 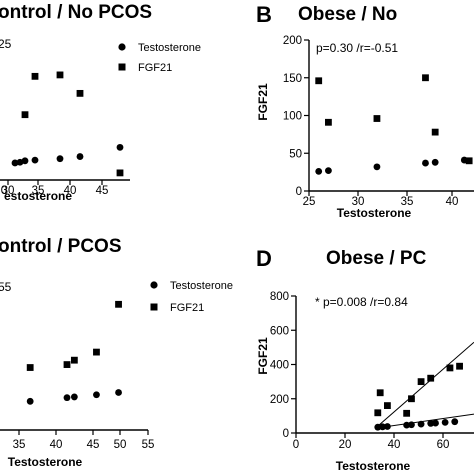 What do you see at coordinates (77, 375) in the screenshot?
I see `panel-c-plot: 35 40 45 50 55` at bounding box center [77, 375].